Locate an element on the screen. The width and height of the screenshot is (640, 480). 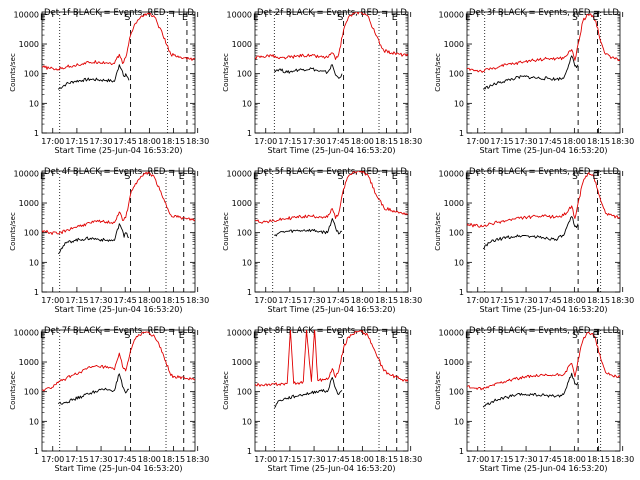
panel-title: Det 2f BLACK = Events, RED = LLD is located at coordinates (332, 13).